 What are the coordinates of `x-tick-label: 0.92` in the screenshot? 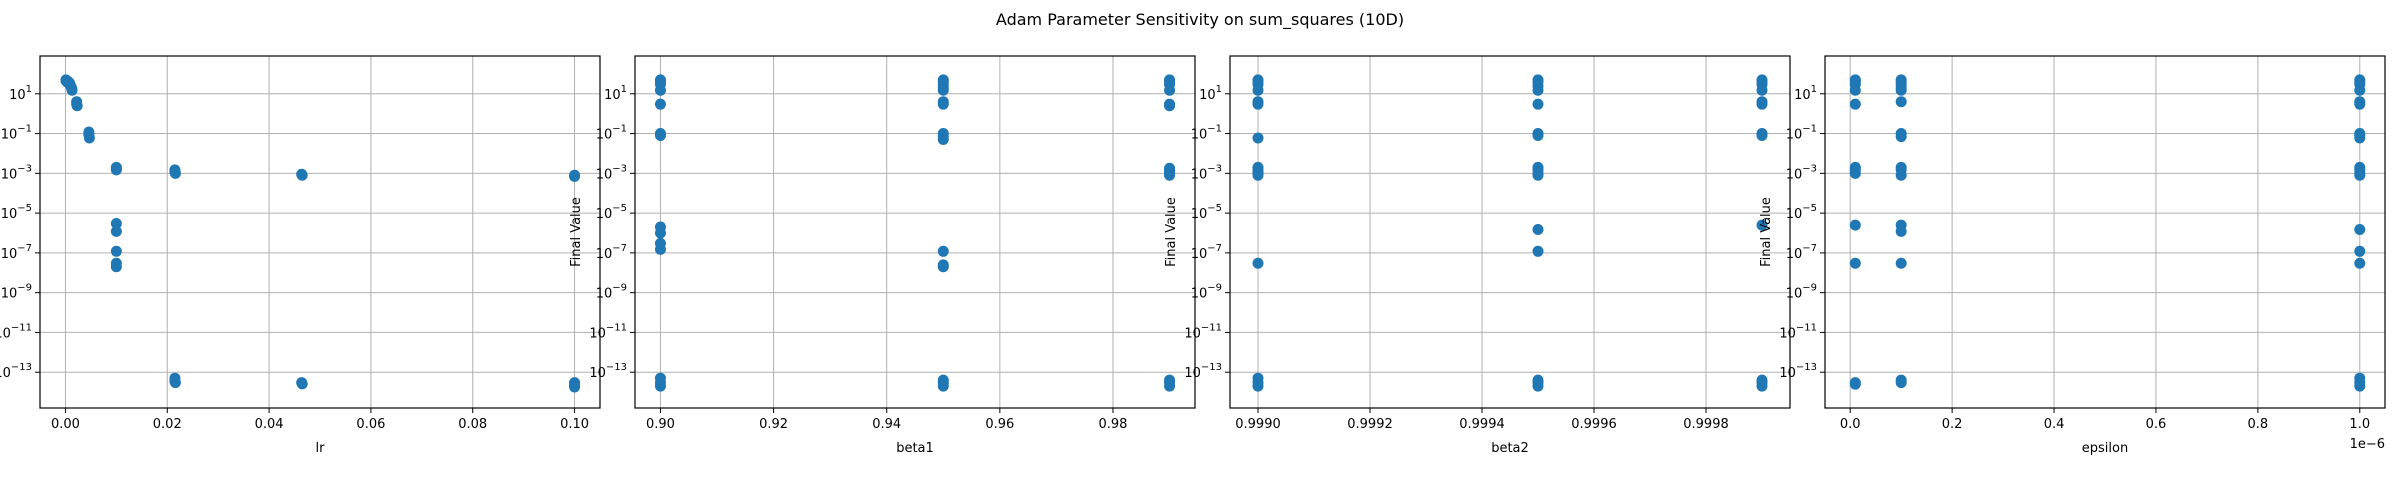 It's located at (773, 424).